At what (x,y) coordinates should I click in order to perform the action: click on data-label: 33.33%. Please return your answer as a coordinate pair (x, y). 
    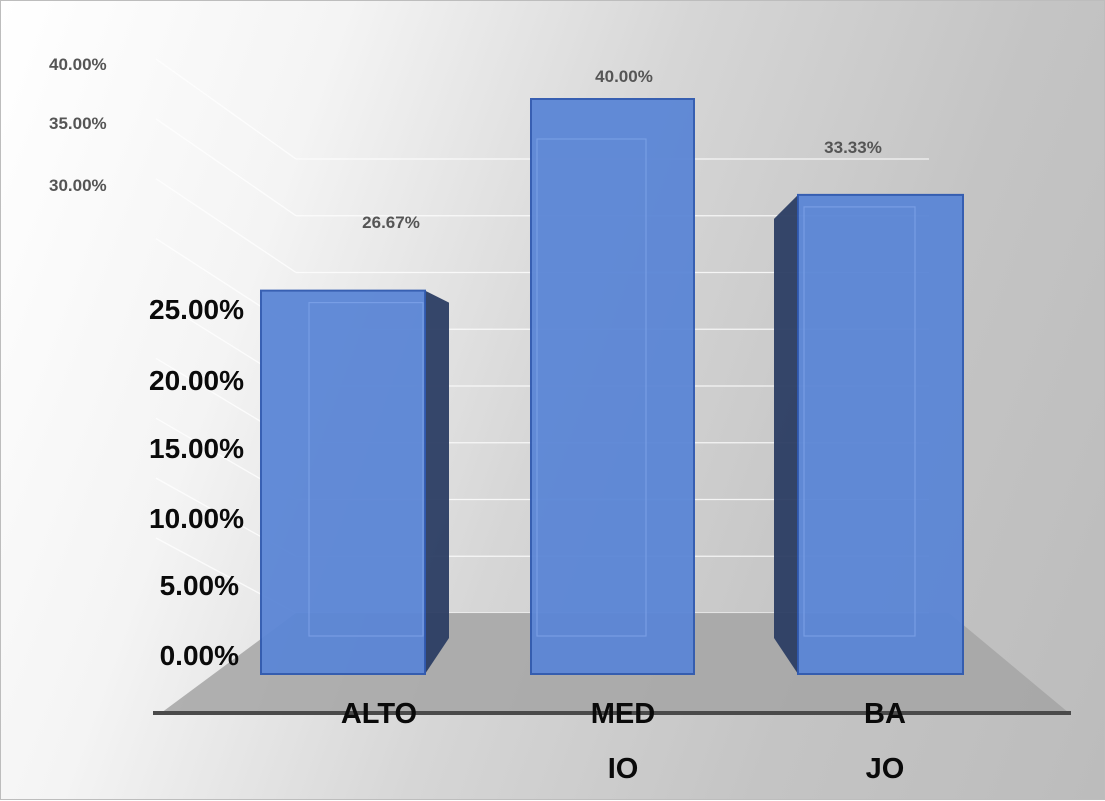
    Looking at the image, I should click on (853, 147).